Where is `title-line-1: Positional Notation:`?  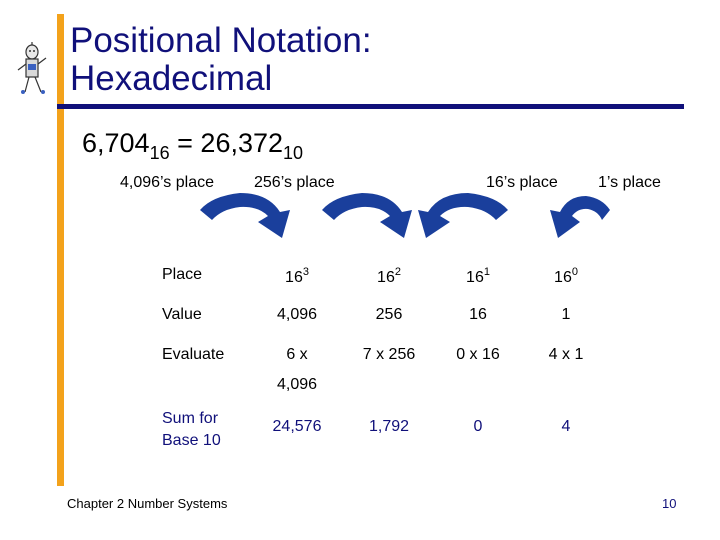
title-line-1: Positional Notation: is located at coordinates (221, 40).